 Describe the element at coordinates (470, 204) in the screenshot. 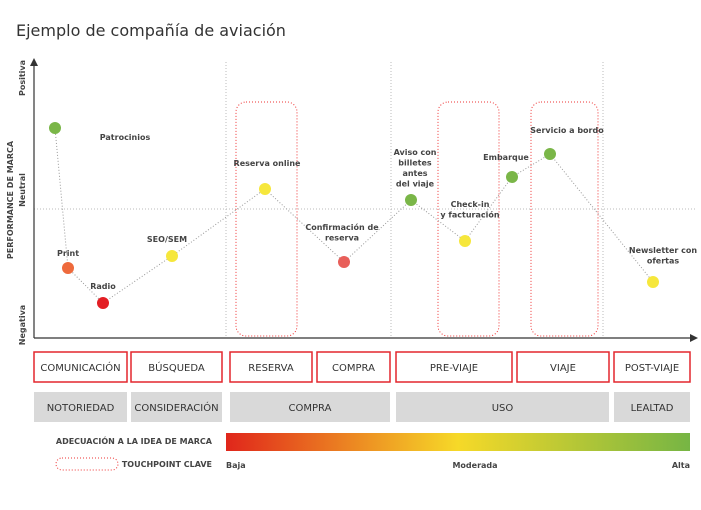

I see `touchpoint-label: Check-in` at that location.